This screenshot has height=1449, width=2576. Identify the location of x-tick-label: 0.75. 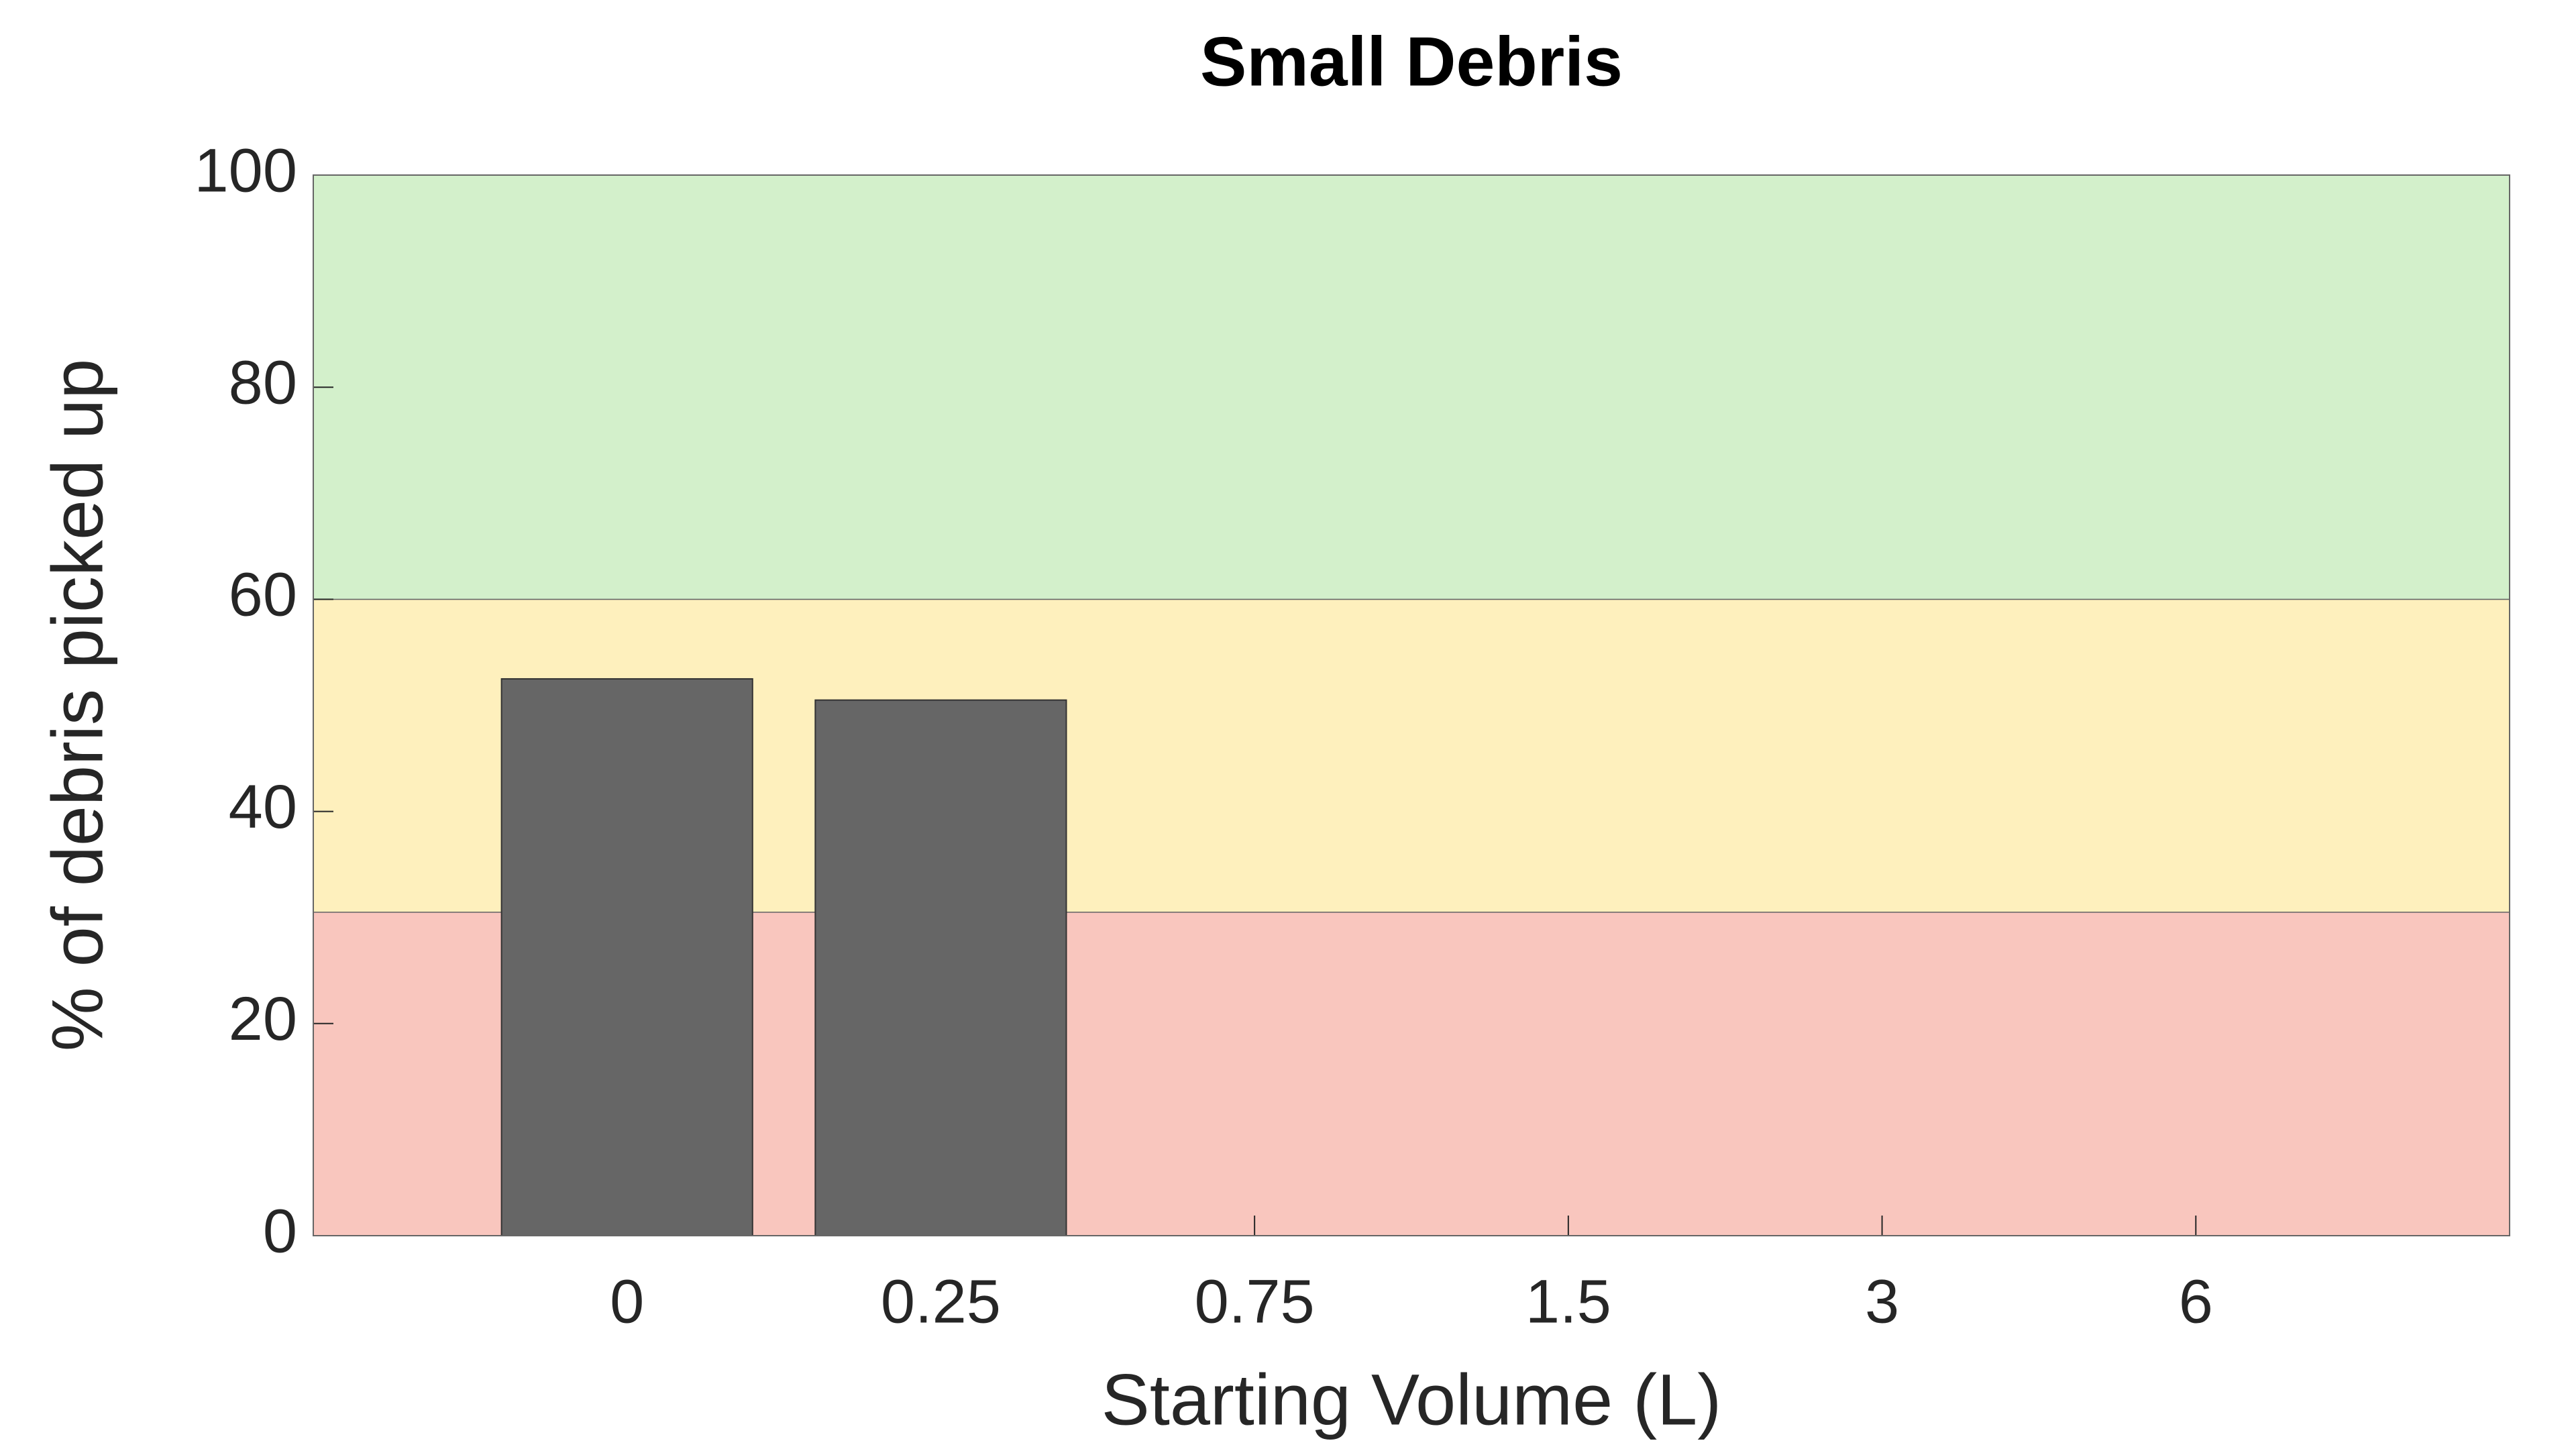
(1255, 1301).